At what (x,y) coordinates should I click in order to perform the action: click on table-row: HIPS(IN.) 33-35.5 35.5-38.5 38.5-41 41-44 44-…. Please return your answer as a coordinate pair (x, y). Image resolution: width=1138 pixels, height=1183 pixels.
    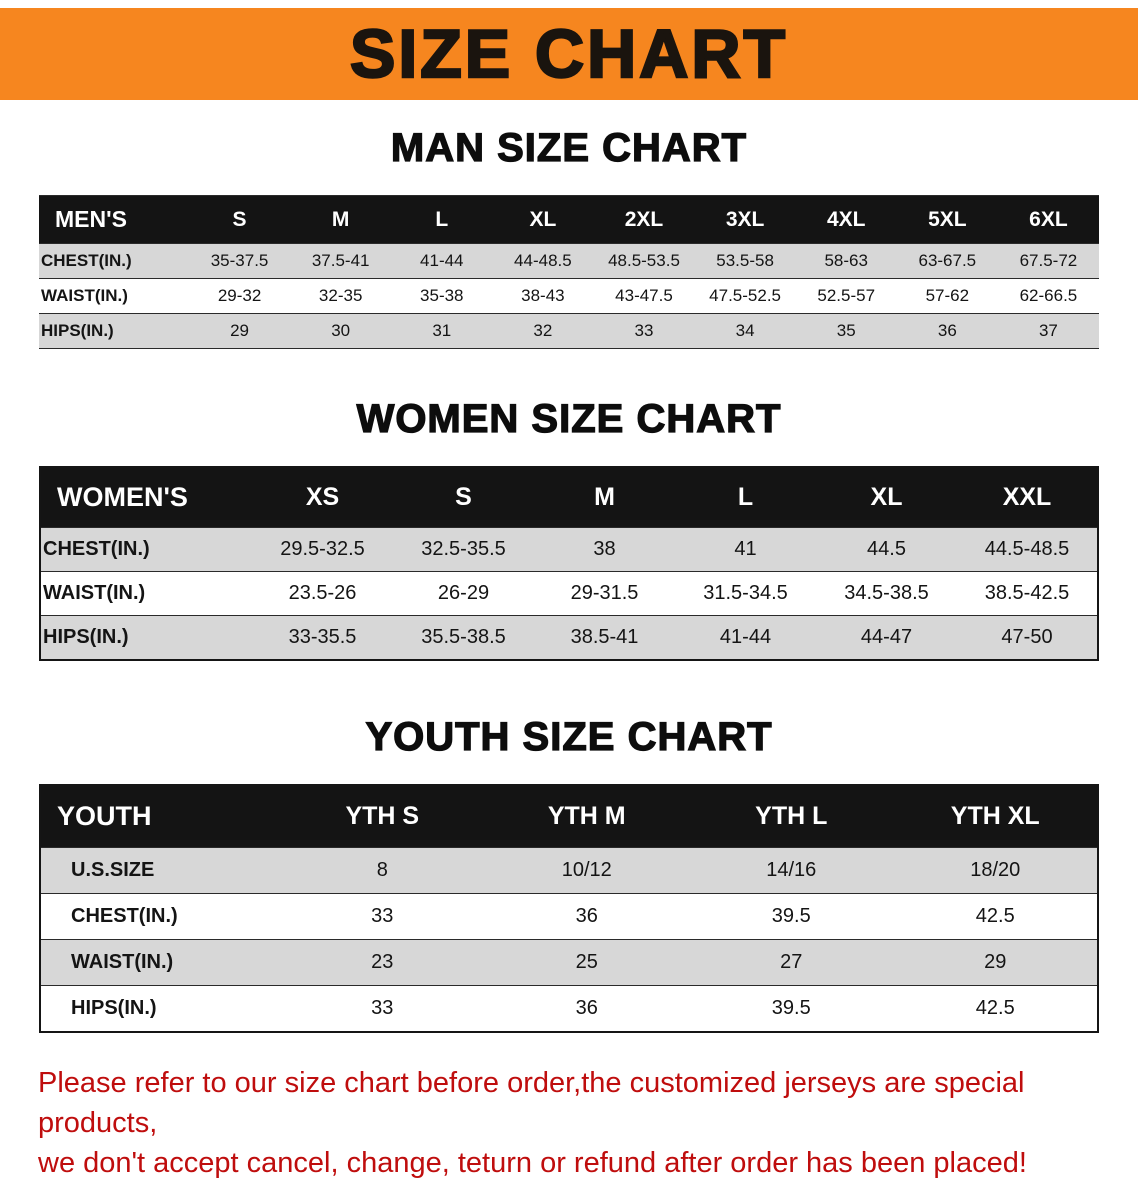
    Looking at the image, I should click on (569, 638).